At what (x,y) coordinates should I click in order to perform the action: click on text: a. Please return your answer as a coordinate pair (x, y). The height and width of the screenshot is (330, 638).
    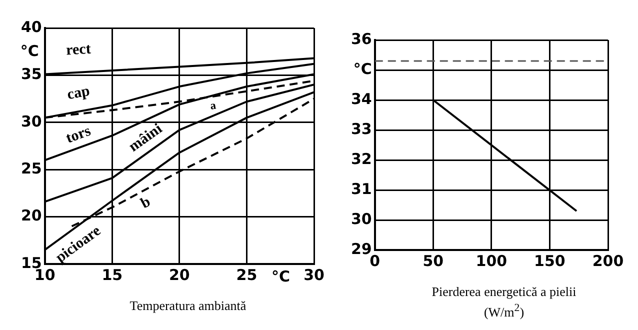
    Looking at the image, I should click on (213, 106).